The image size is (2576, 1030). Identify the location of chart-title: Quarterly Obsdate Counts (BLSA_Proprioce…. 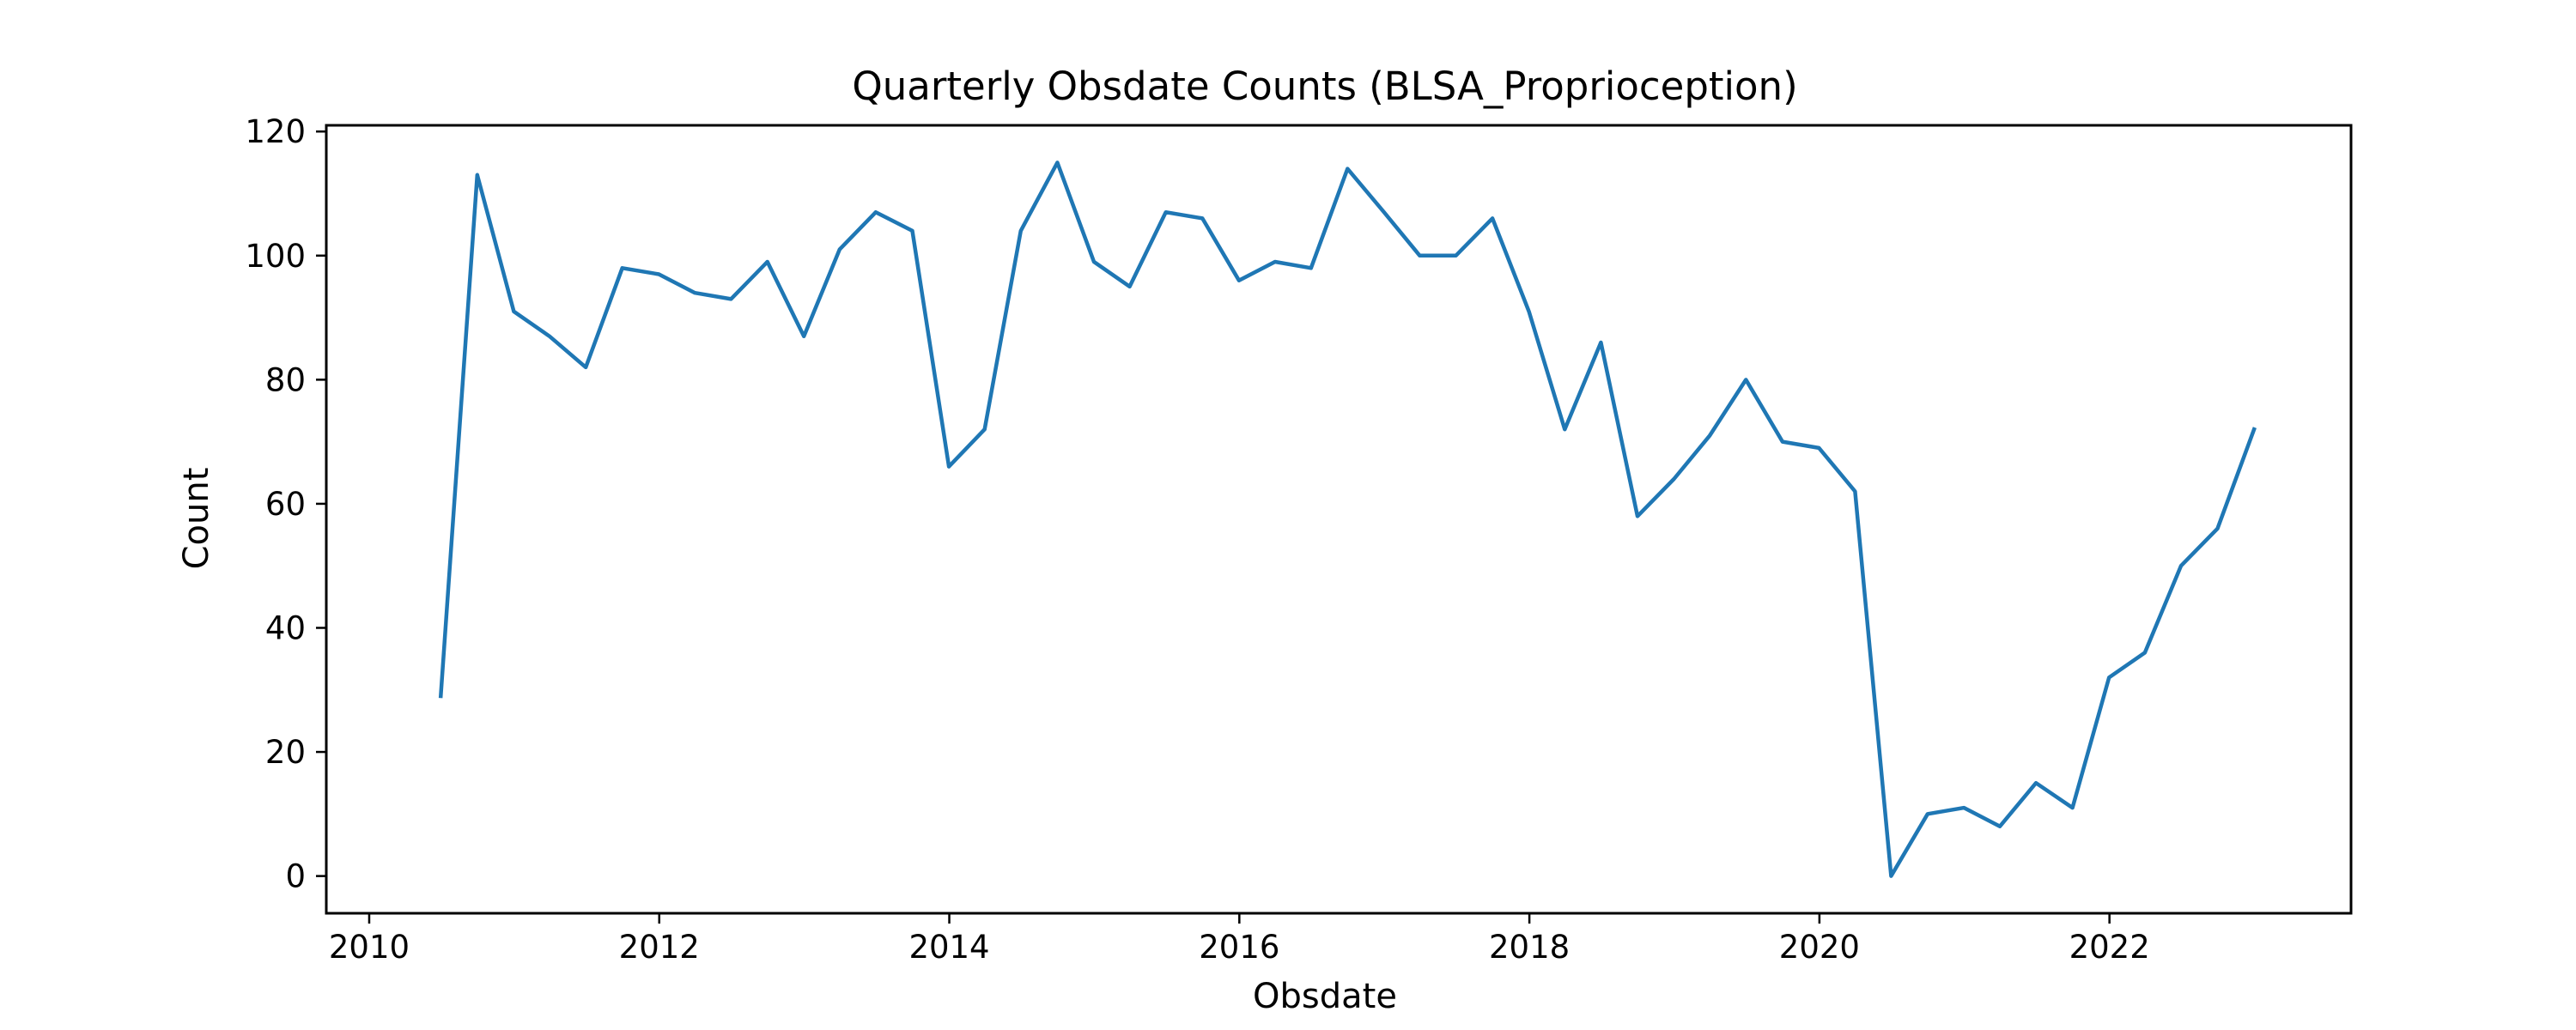
(1324, 86).